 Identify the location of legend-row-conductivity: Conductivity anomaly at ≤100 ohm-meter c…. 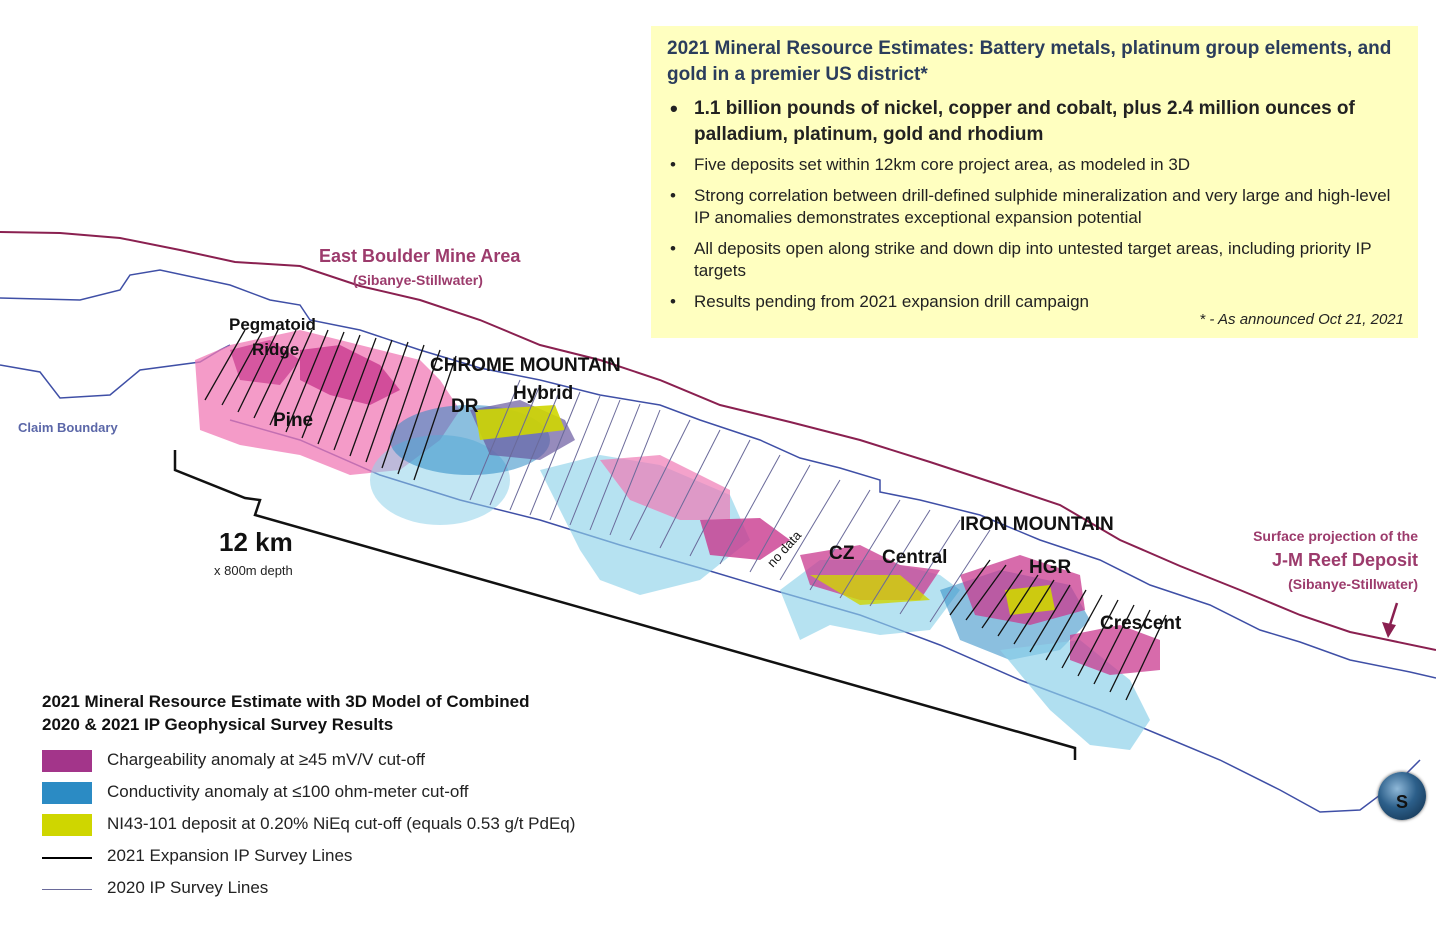
(352, 794).